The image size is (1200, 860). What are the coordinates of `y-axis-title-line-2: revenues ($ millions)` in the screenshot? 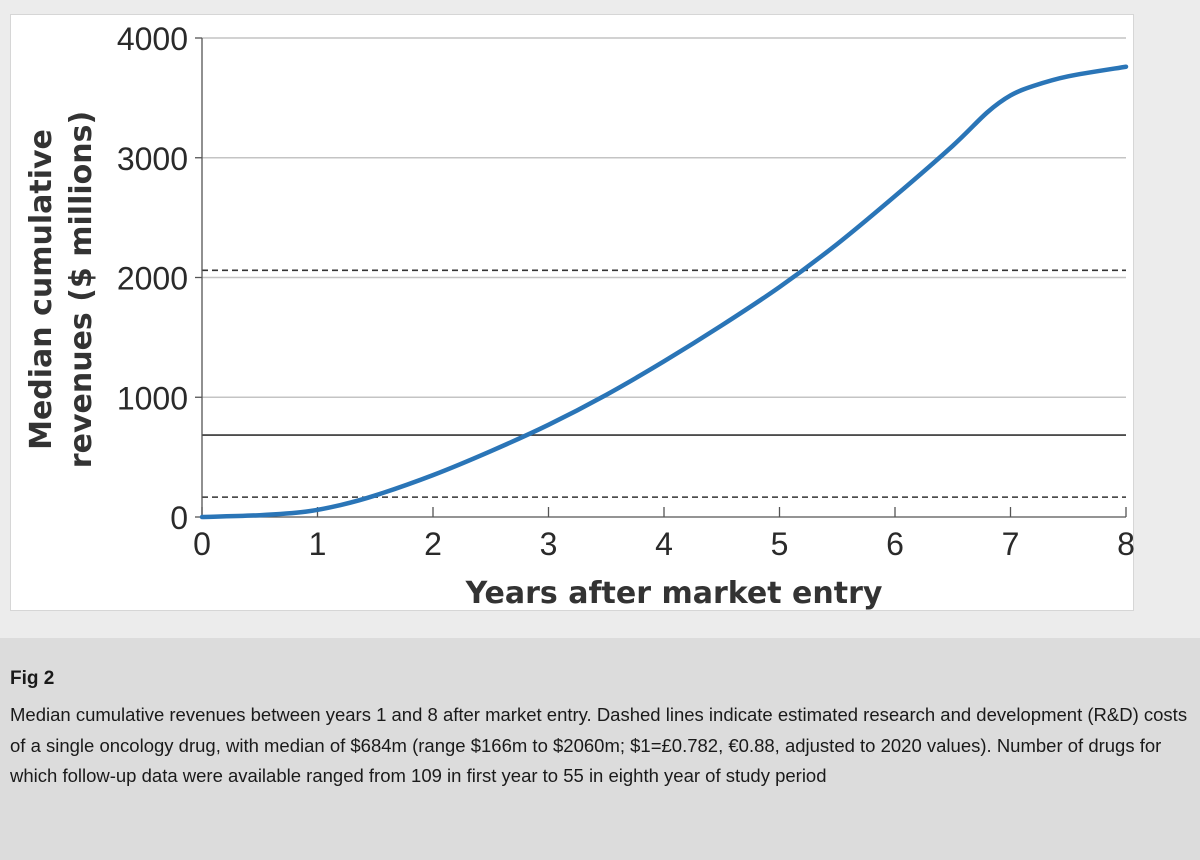 It's located at (81, 289).